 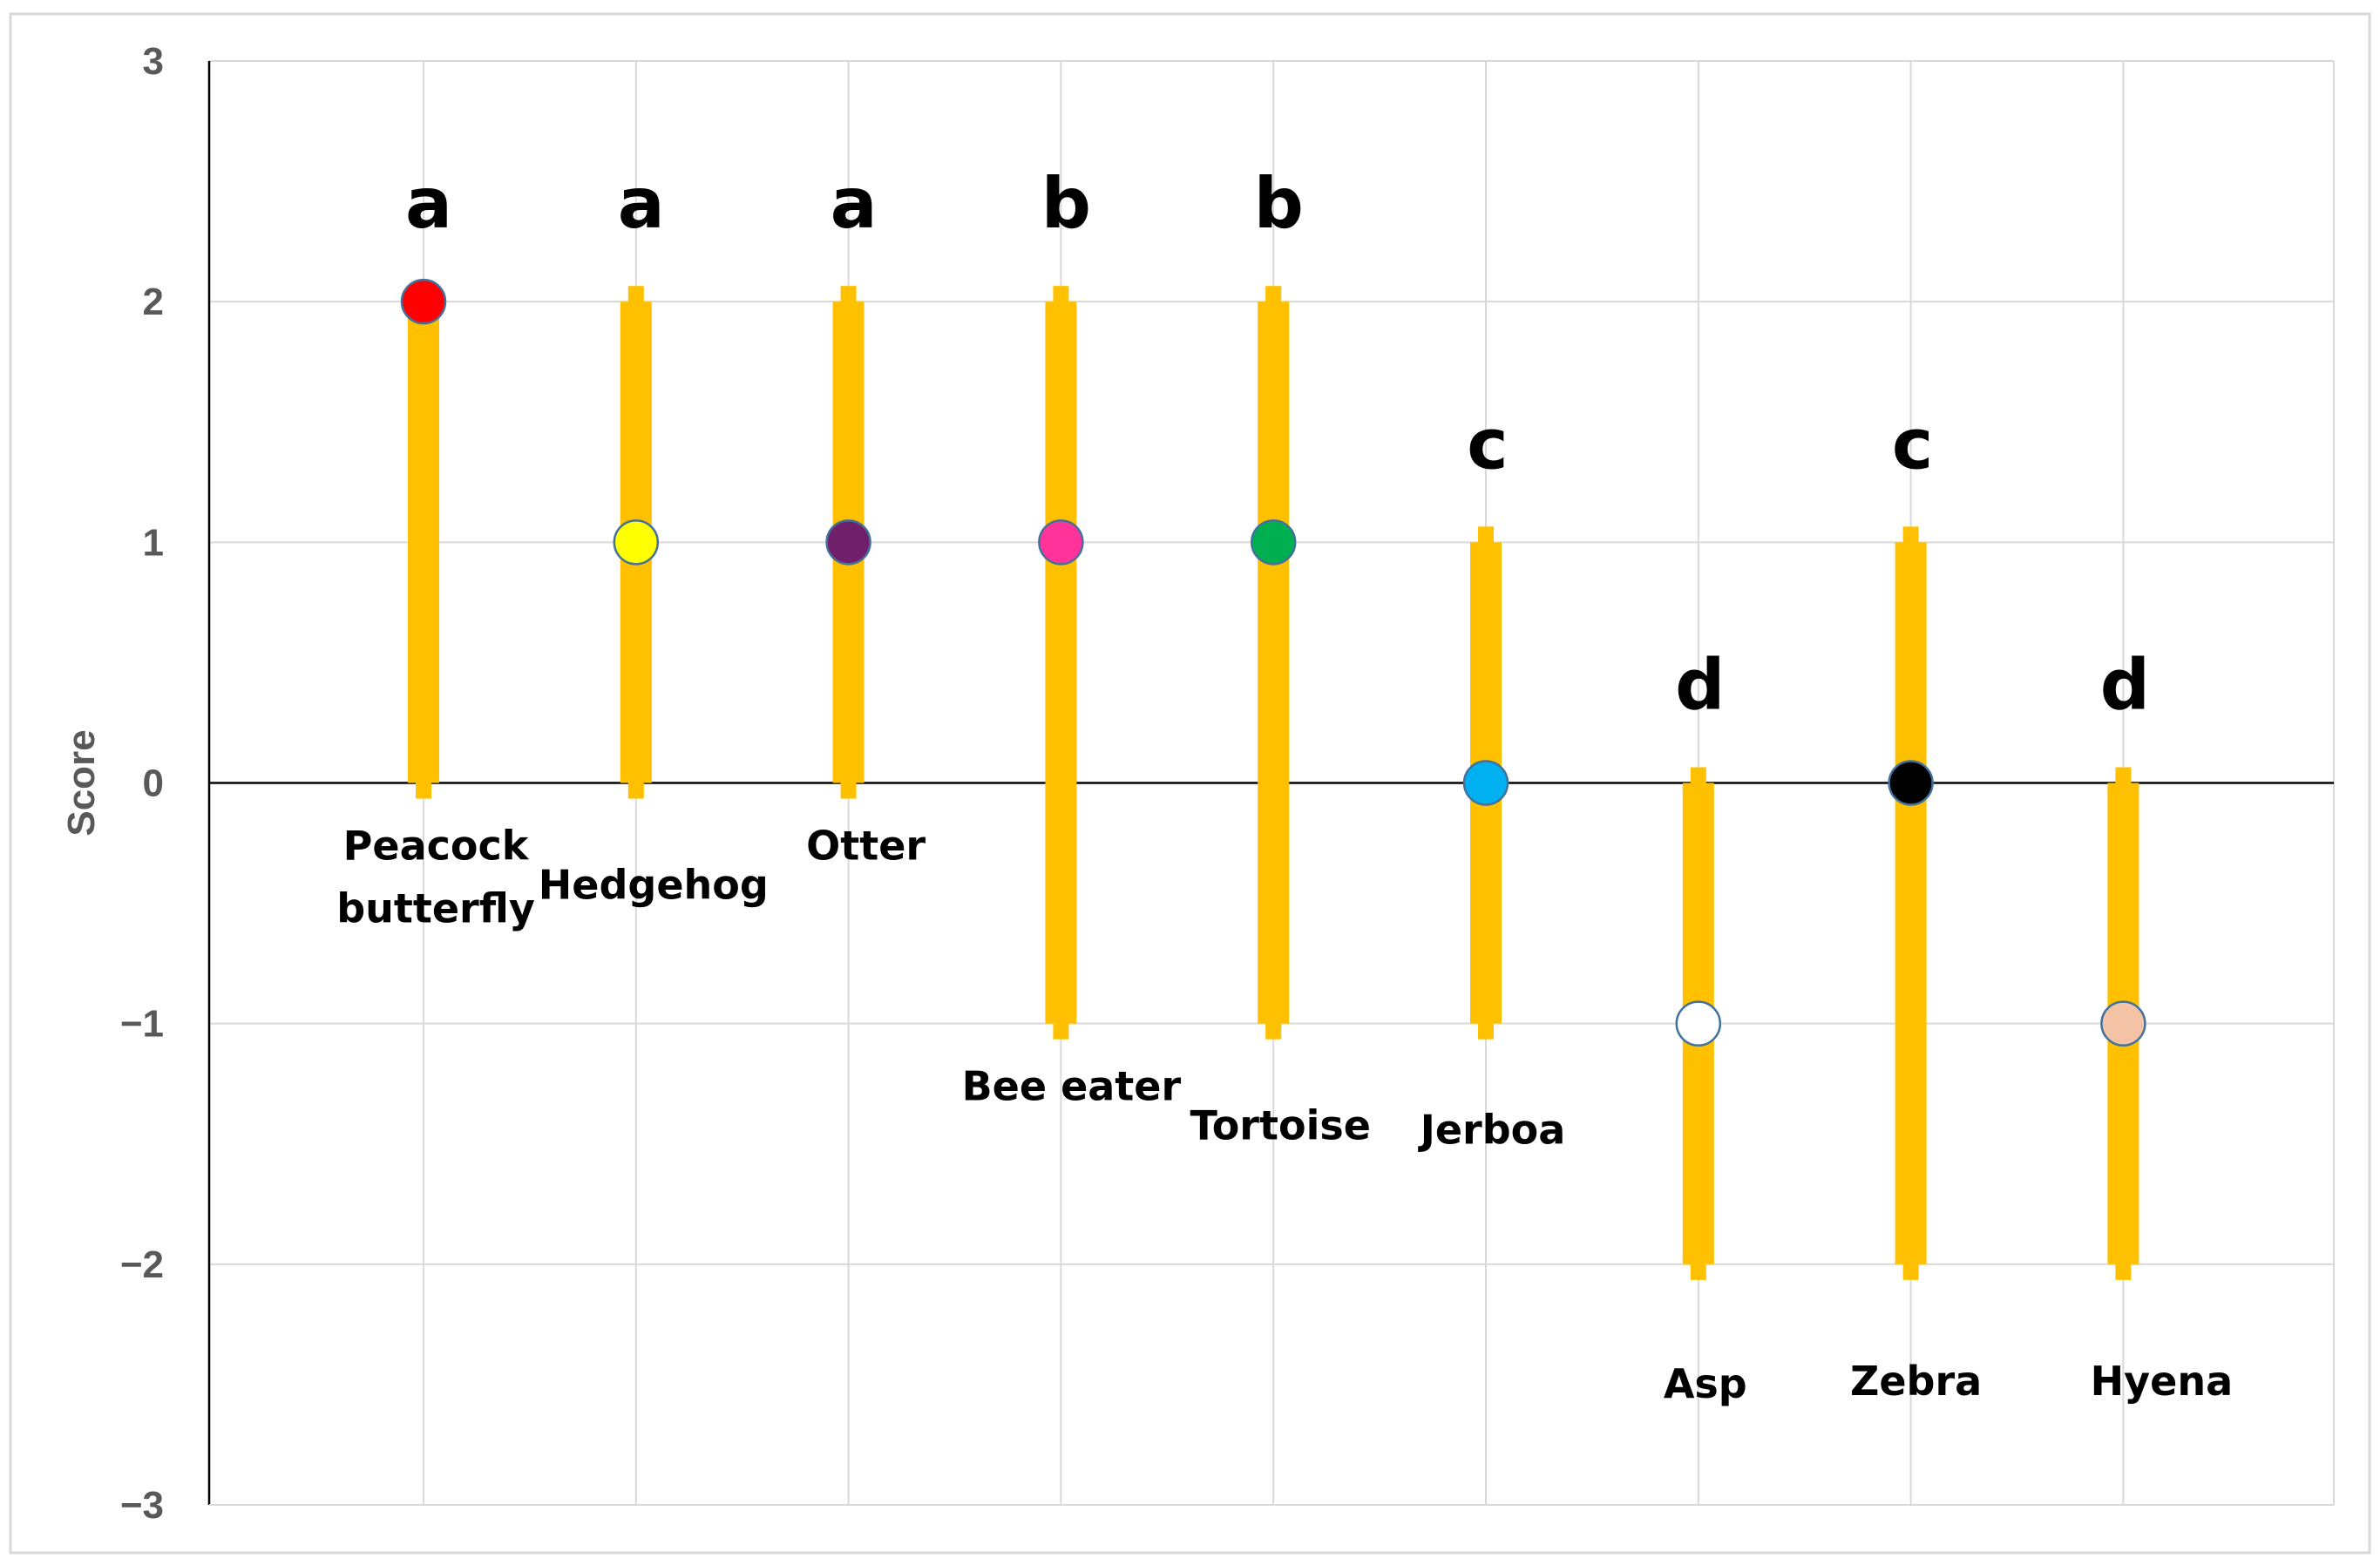 I want to click on category-label: Jerboa, so click(x=1492, y=1130).